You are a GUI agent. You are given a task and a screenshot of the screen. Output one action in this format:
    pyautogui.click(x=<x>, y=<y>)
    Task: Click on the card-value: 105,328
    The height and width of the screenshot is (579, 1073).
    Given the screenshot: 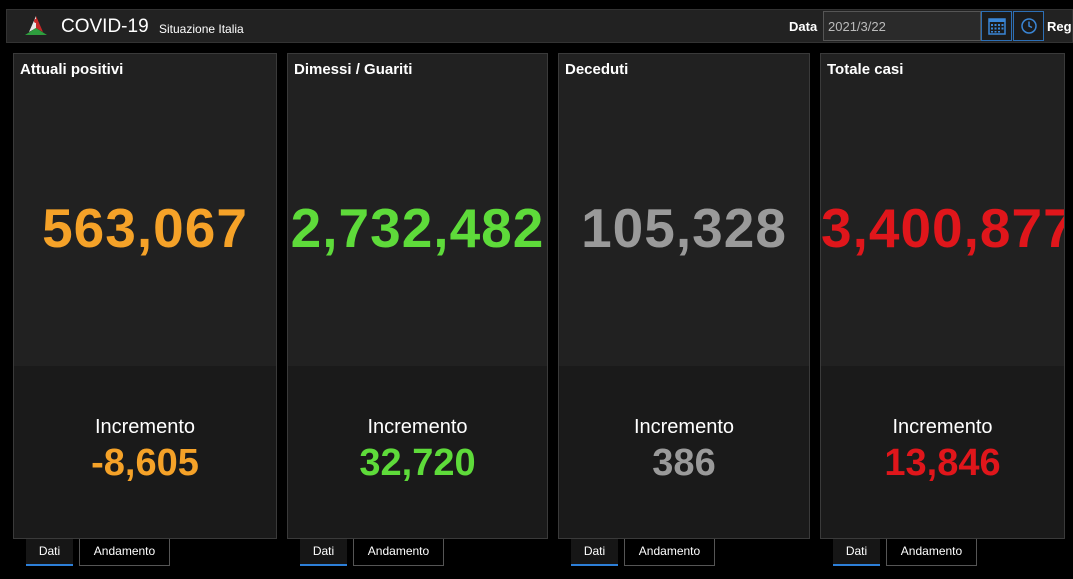 What is the action you would take?
    pyautogui.click(x=684, y=228)
    